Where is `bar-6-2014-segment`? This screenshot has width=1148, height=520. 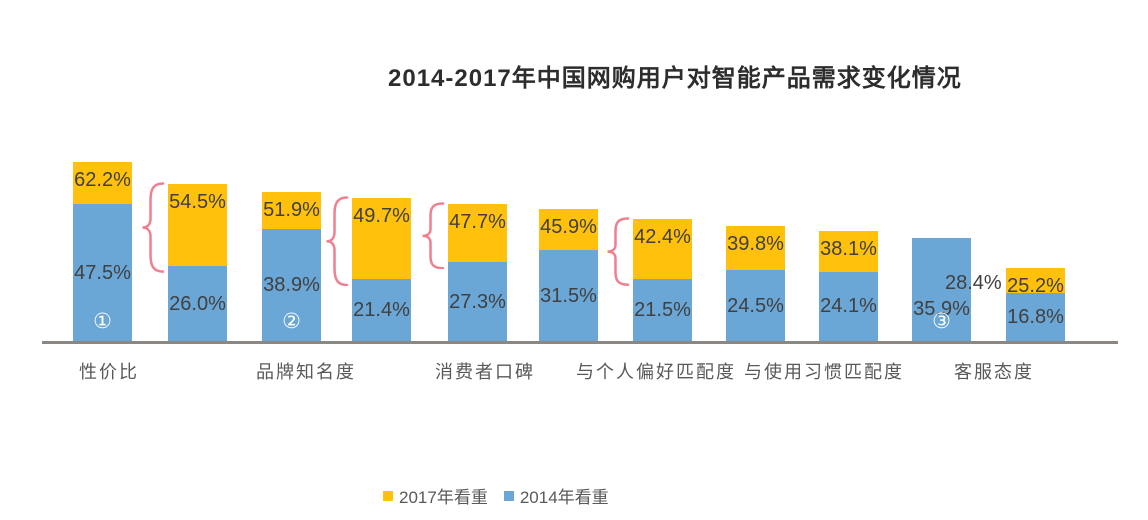
bar-6-2014-segment is located at coordinates (568, 295).